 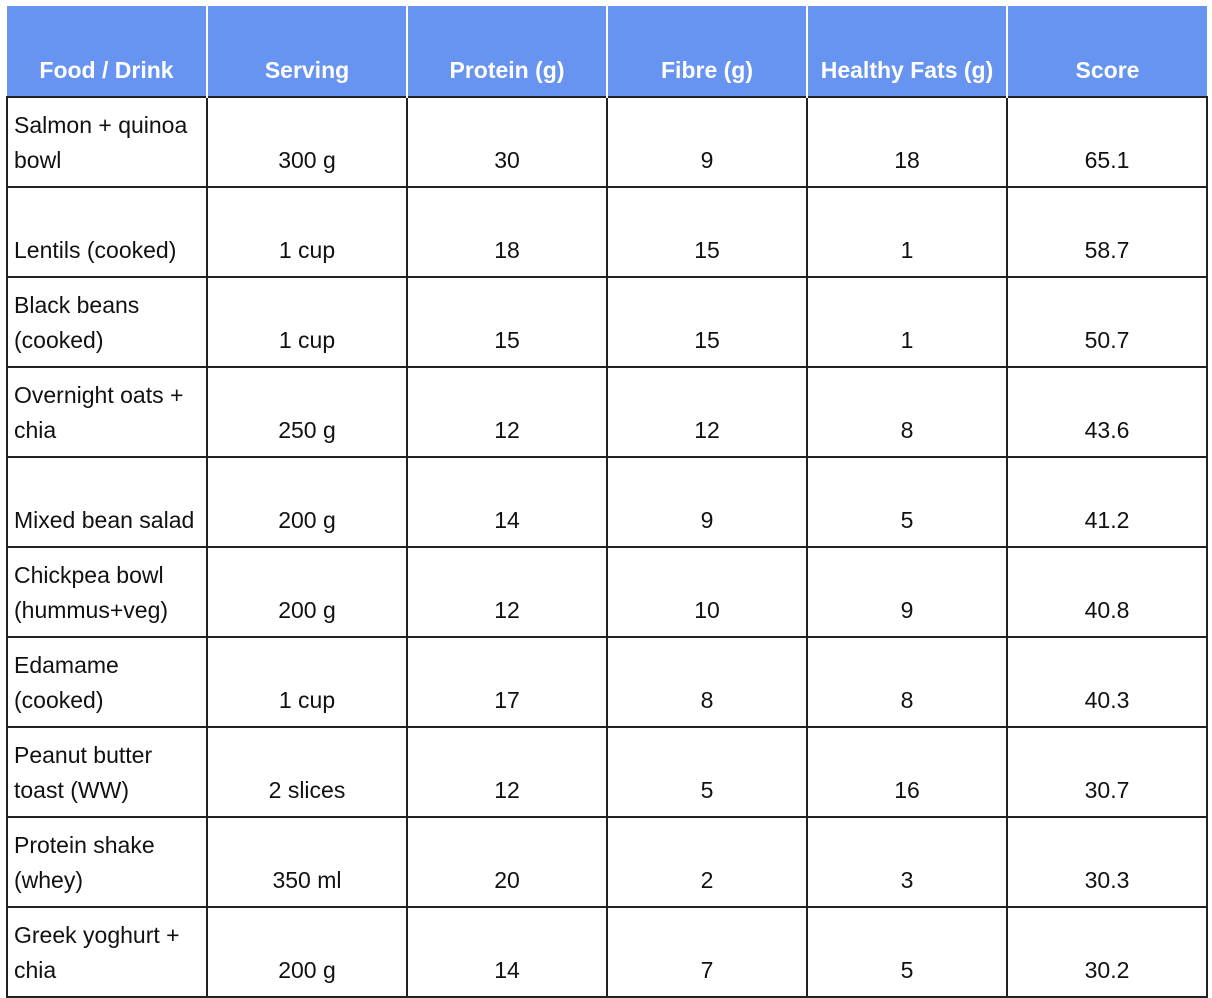 I want to click on cell-protein: 20, so click(x=507, y=862).